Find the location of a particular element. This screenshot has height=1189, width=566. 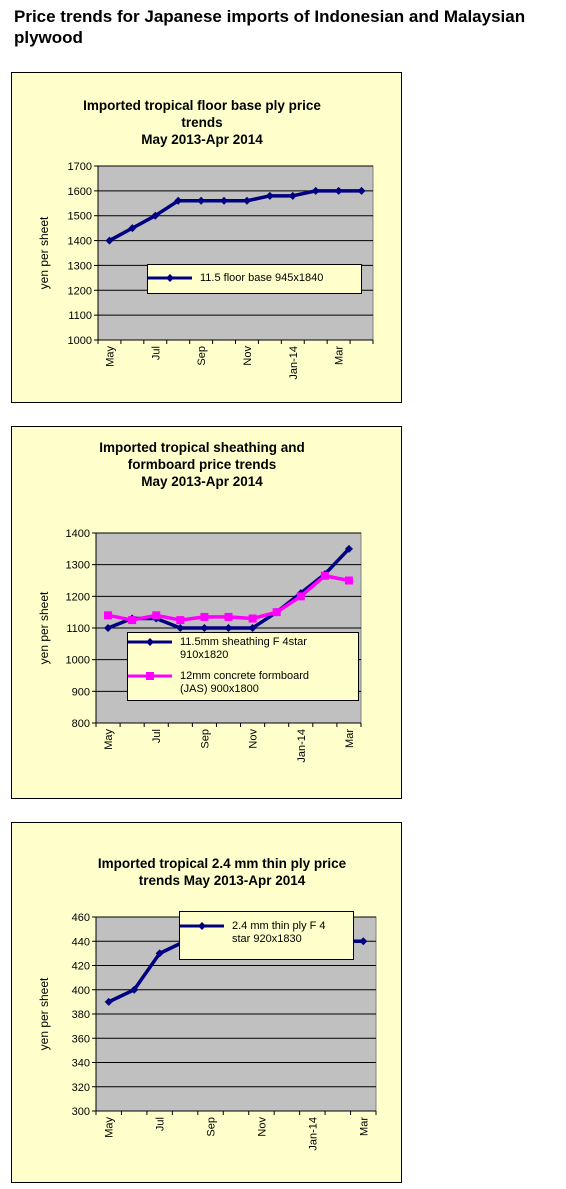

chart-title-line: Imported tropical sheathing and is located at coordinates (202, 447).